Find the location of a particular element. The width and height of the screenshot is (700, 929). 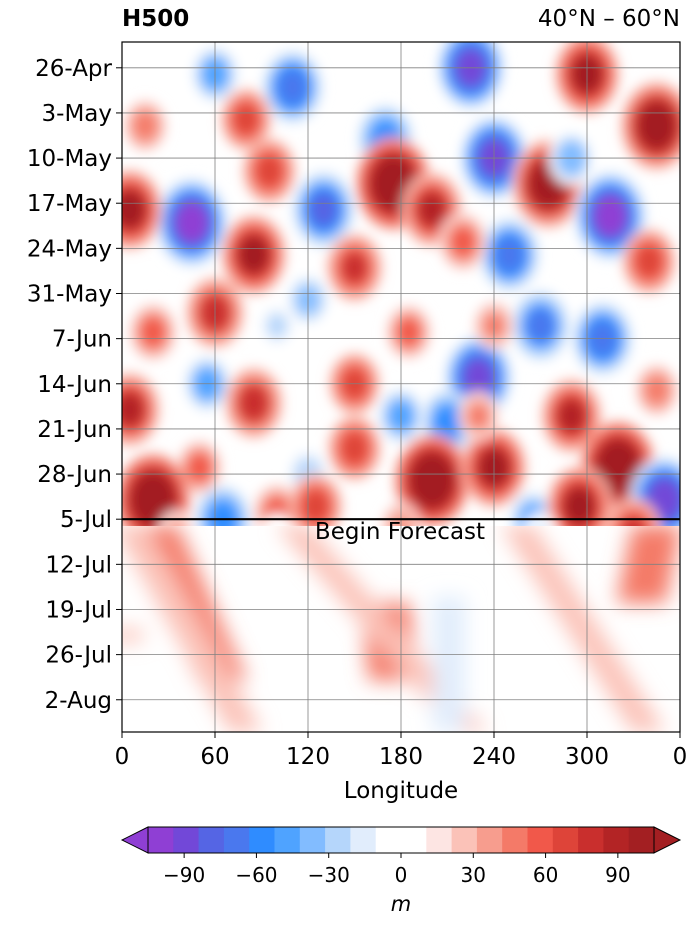

y-tick-label: 26-Apr is located at coordinates (73, 69).